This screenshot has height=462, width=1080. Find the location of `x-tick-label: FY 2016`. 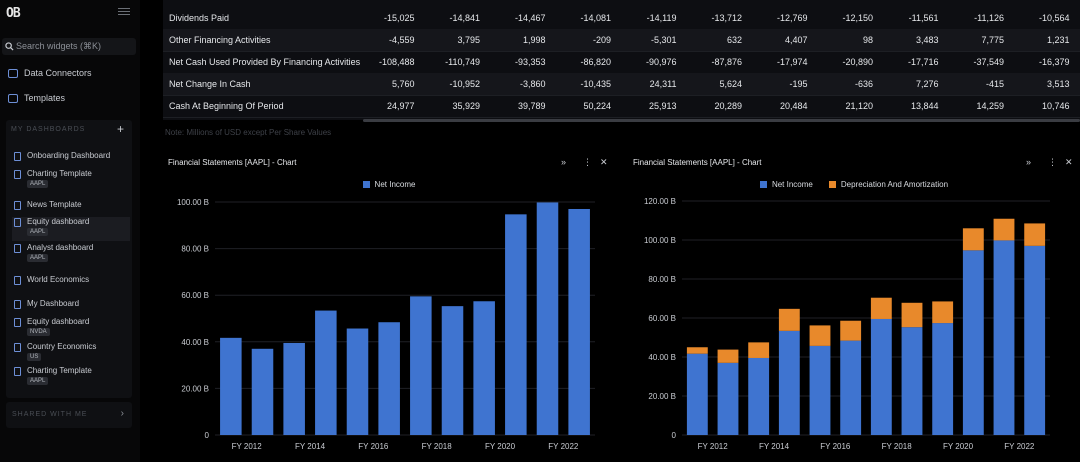

x-tick-label: FY 2016 is located at coordinates (373, 446).